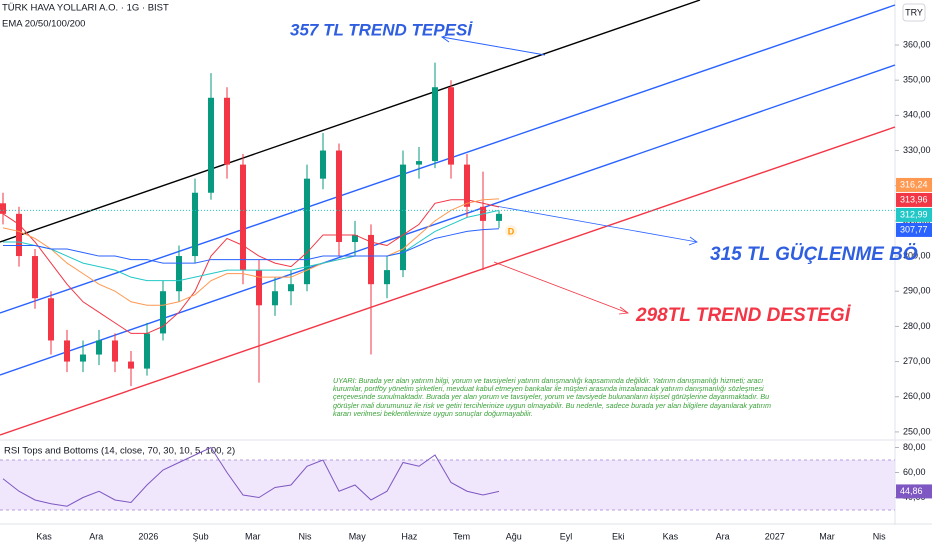 The height and width of the screenshot is (550, 932). I want to click on price-label: 316,24, so click(914, 184).